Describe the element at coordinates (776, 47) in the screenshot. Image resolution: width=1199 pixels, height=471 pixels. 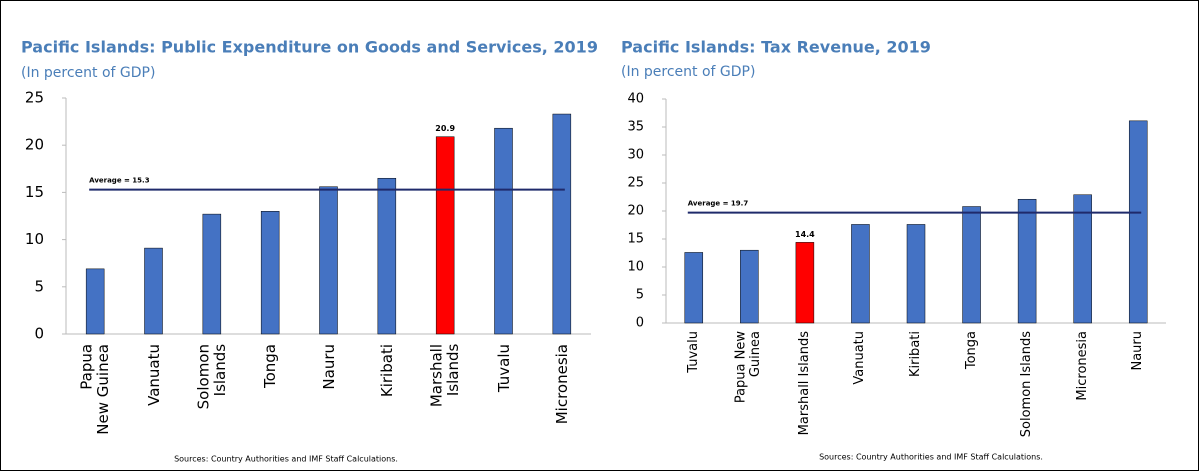
I see `chart-title: Pacific Islands: Tax Revenue, 2019` at that location.